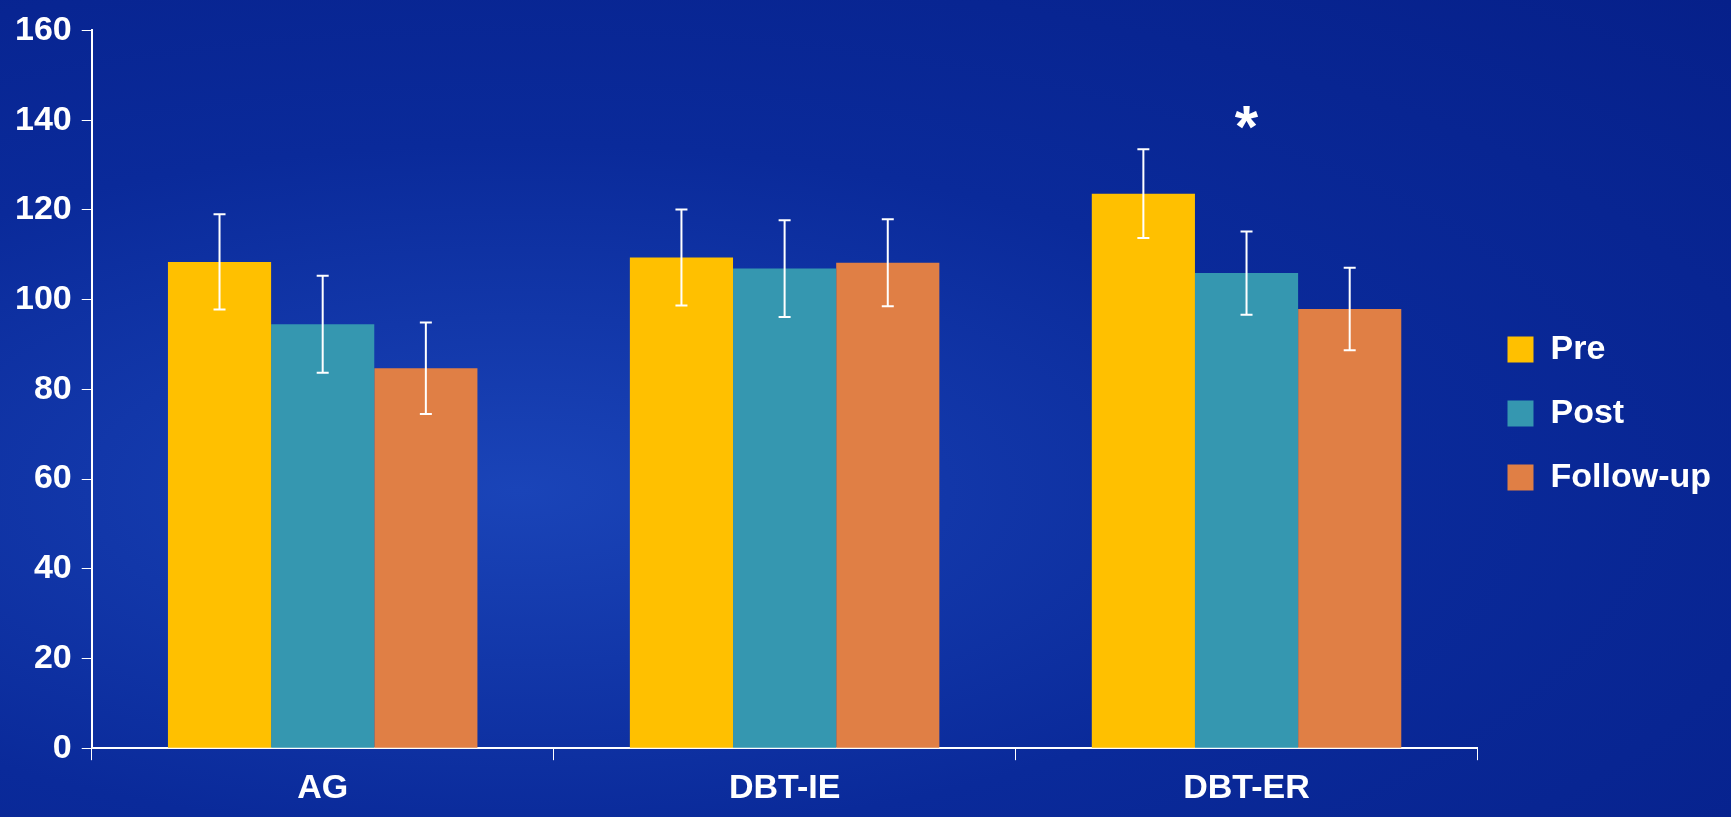  What do you see at coordinates (1578, 346) in the screenshot?
I see `legend-label: Pre` at bounding box center [1578, 346].